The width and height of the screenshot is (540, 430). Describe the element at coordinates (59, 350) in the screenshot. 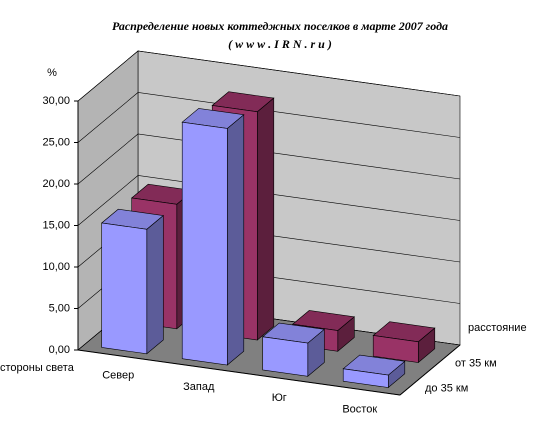

I see `y-tick-label: 0,00` at that location.